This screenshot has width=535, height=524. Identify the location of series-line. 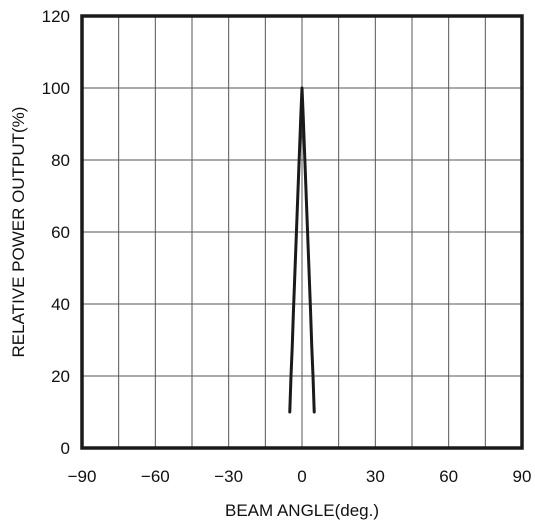
(302, 250).